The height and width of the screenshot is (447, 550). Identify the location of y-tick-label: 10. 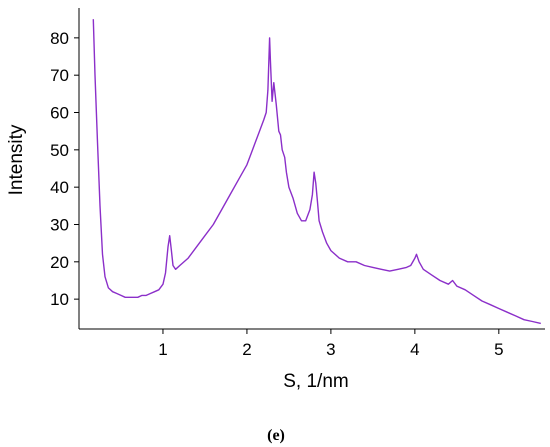
(59, 299).